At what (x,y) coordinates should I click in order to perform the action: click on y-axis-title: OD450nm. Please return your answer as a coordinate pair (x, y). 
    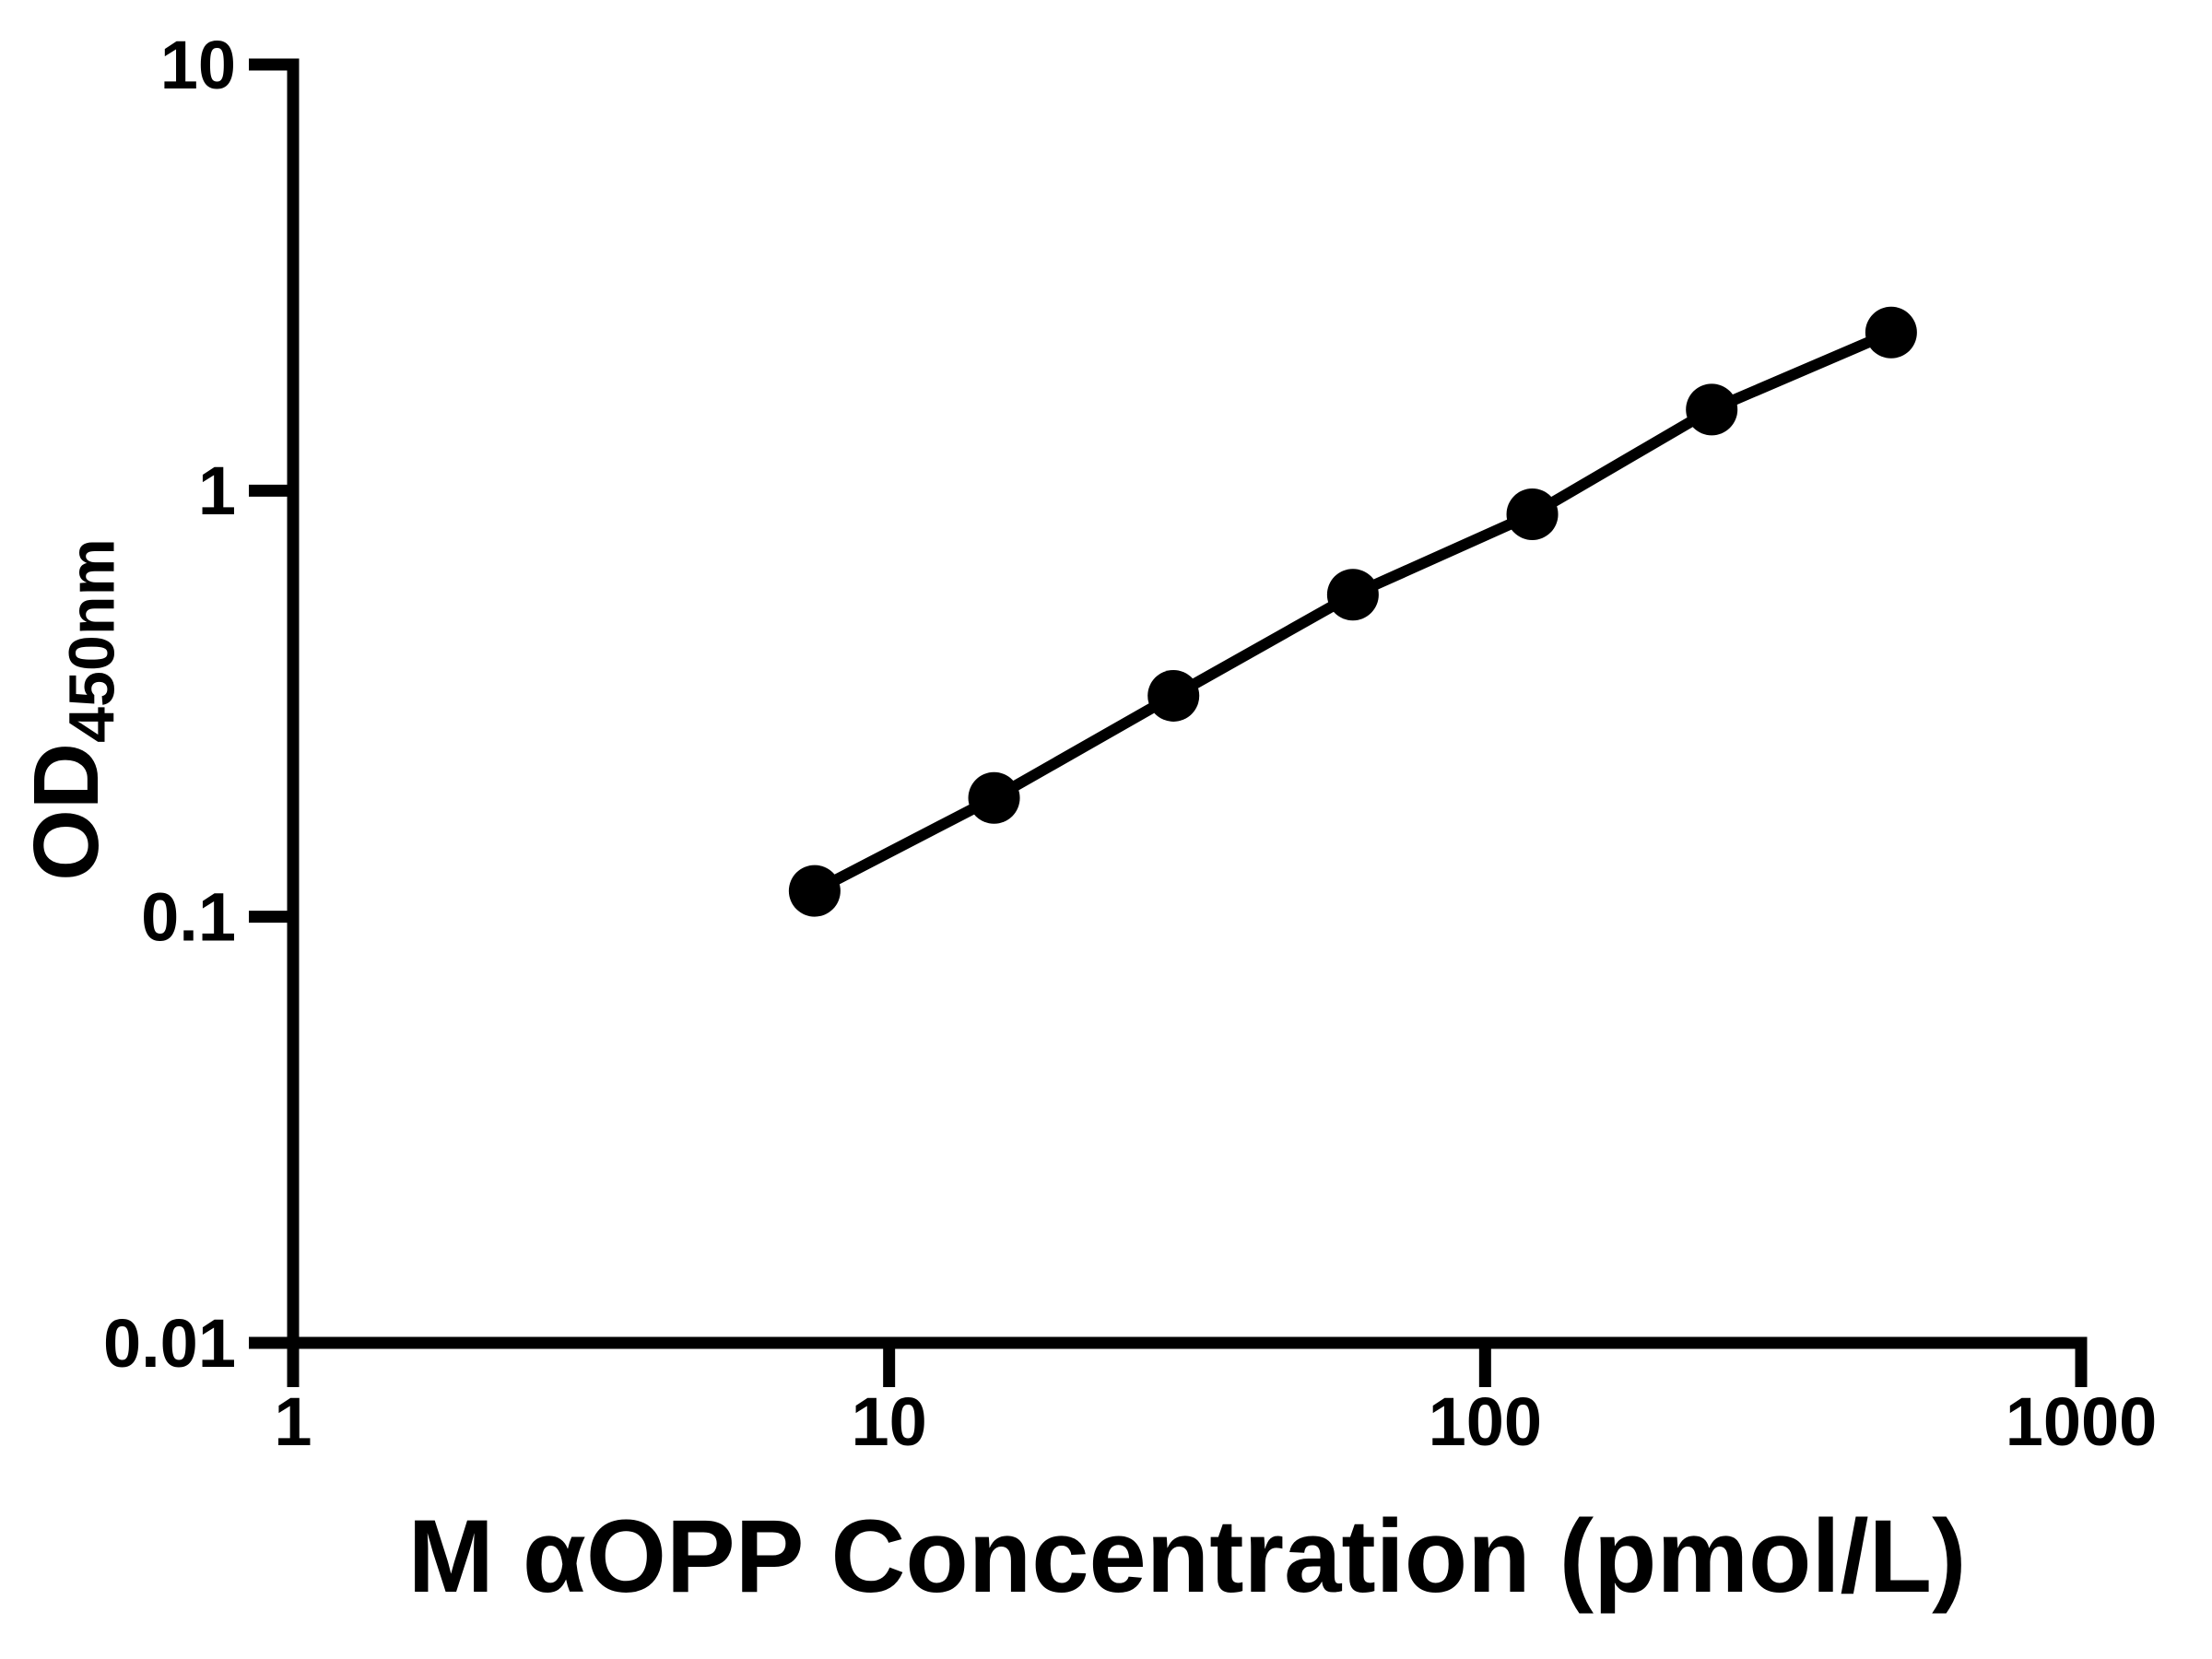
    Looking at the image, I should click on (71, 709).